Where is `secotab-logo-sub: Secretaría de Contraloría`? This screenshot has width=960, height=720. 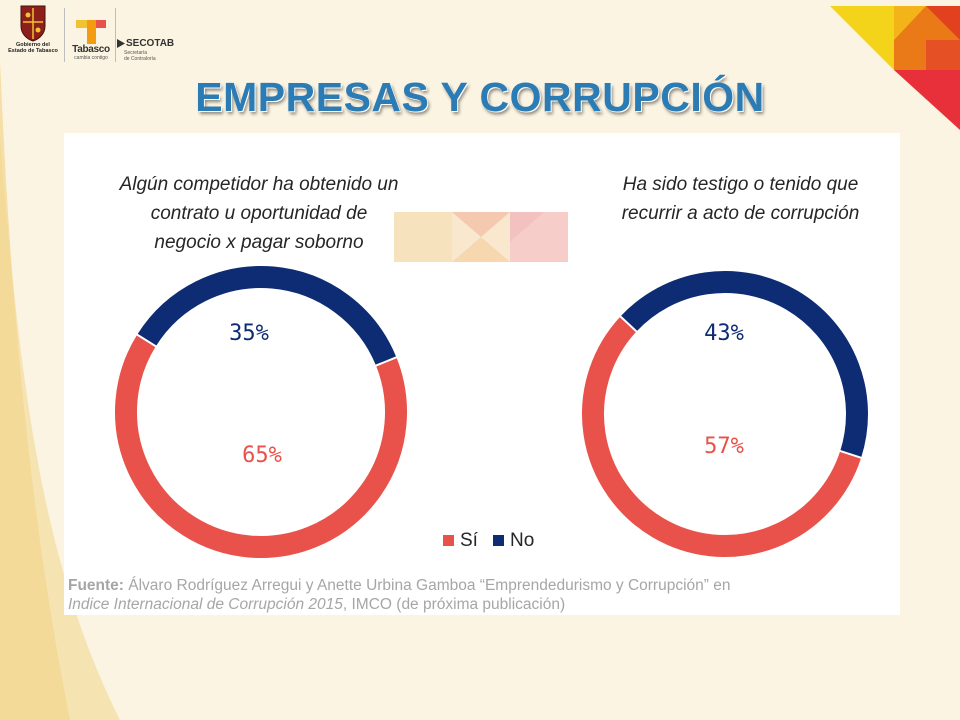
secotab-logo-sub: Secretaría de Contraloría is located at coordinates (144, 56).